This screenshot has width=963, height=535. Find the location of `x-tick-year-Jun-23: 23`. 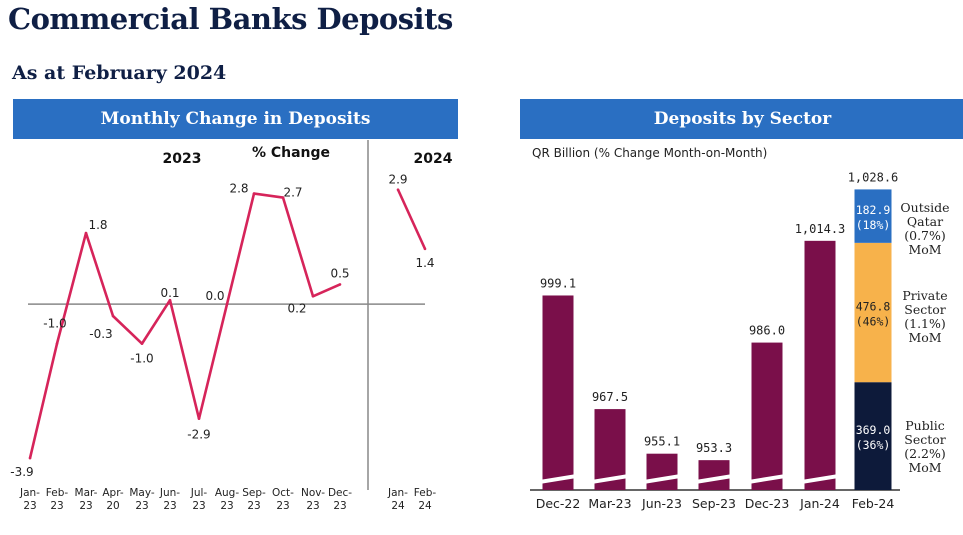

x-tick-year-Jun-23: 23 is located at coordinates (169, 506).